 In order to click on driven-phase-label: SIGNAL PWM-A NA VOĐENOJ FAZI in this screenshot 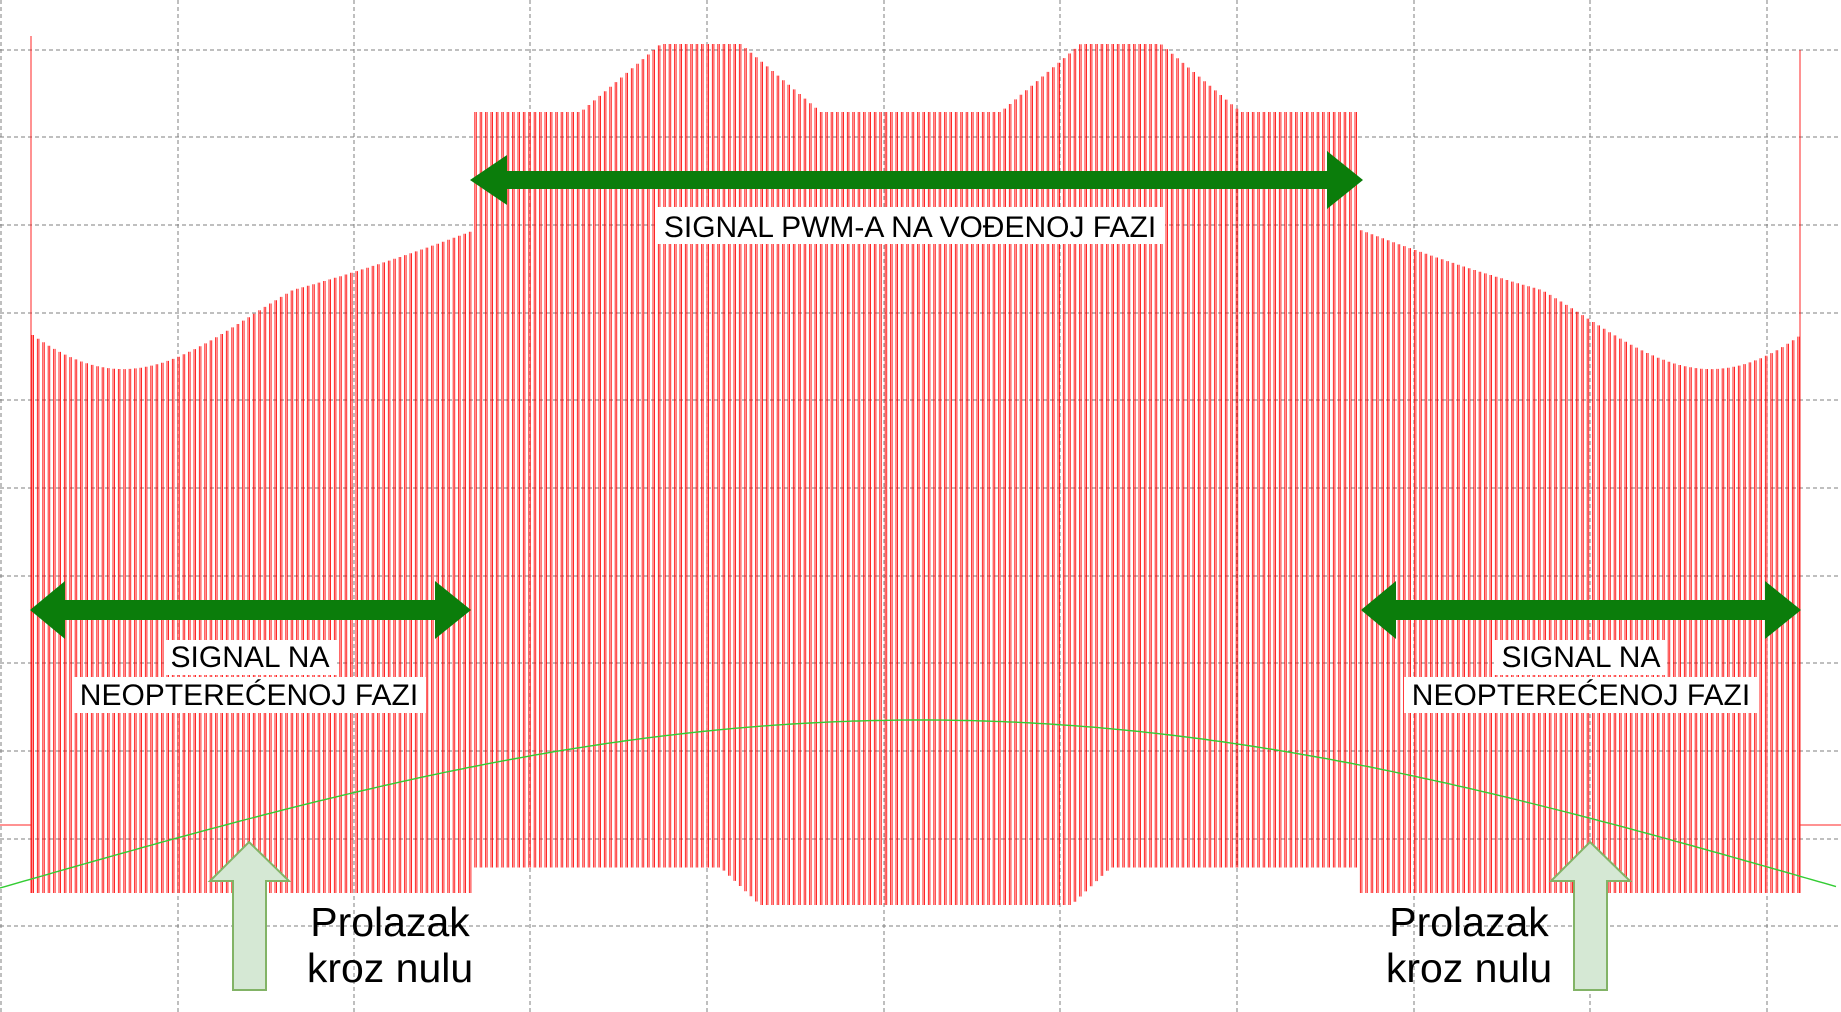, I will do `click(910, 227)`.